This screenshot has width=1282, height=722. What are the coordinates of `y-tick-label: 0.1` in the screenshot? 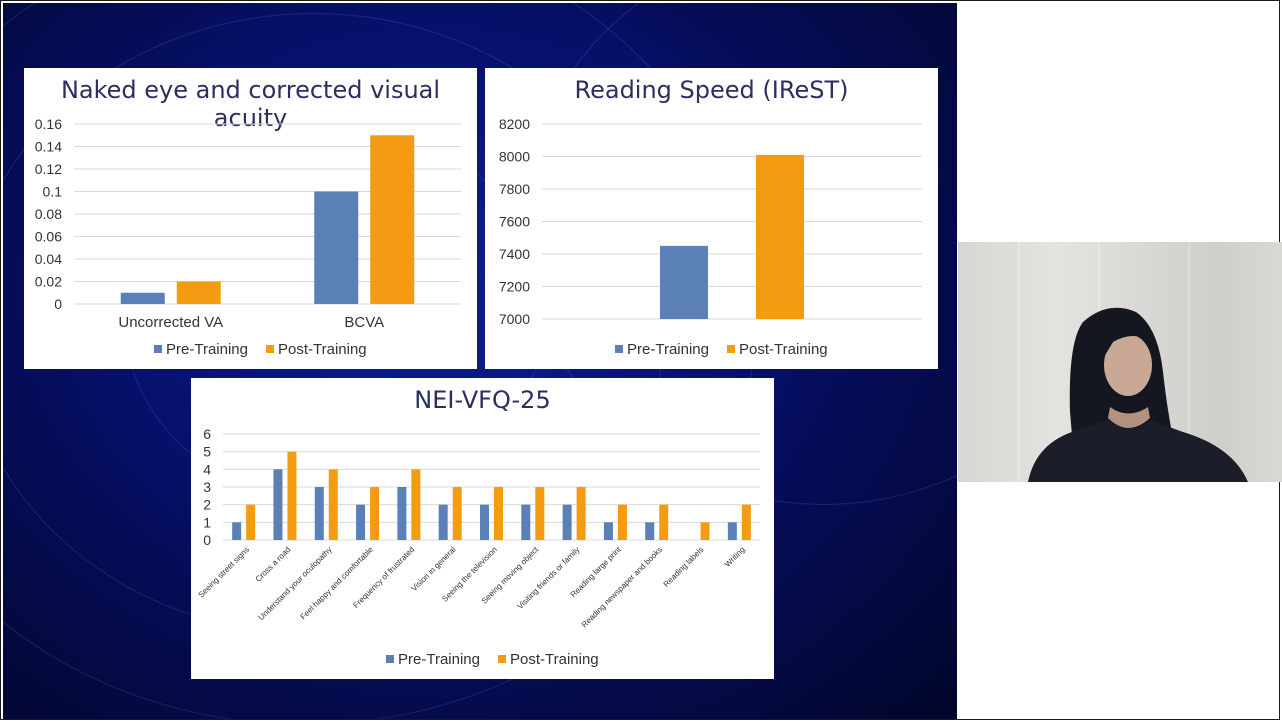 It's located at (53, 192).